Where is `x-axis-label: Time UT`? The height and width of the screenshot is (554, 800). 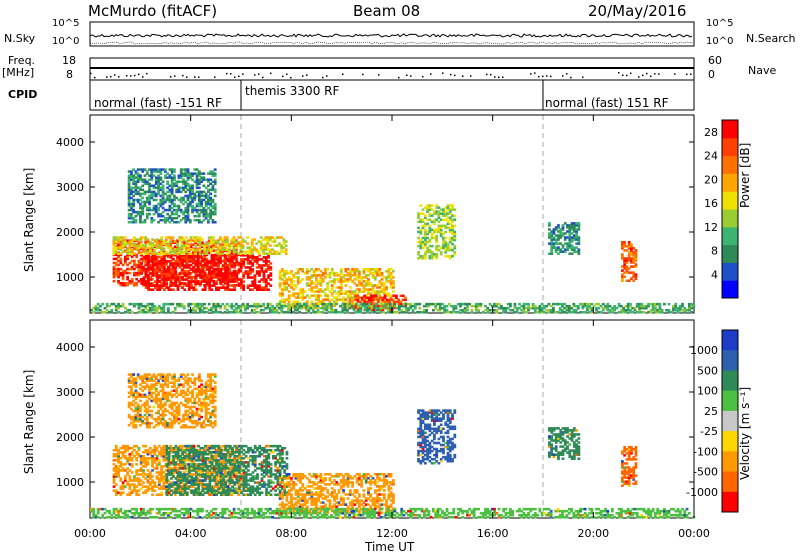
x-axis-label: Time UT is located at coordinates (390, 547).